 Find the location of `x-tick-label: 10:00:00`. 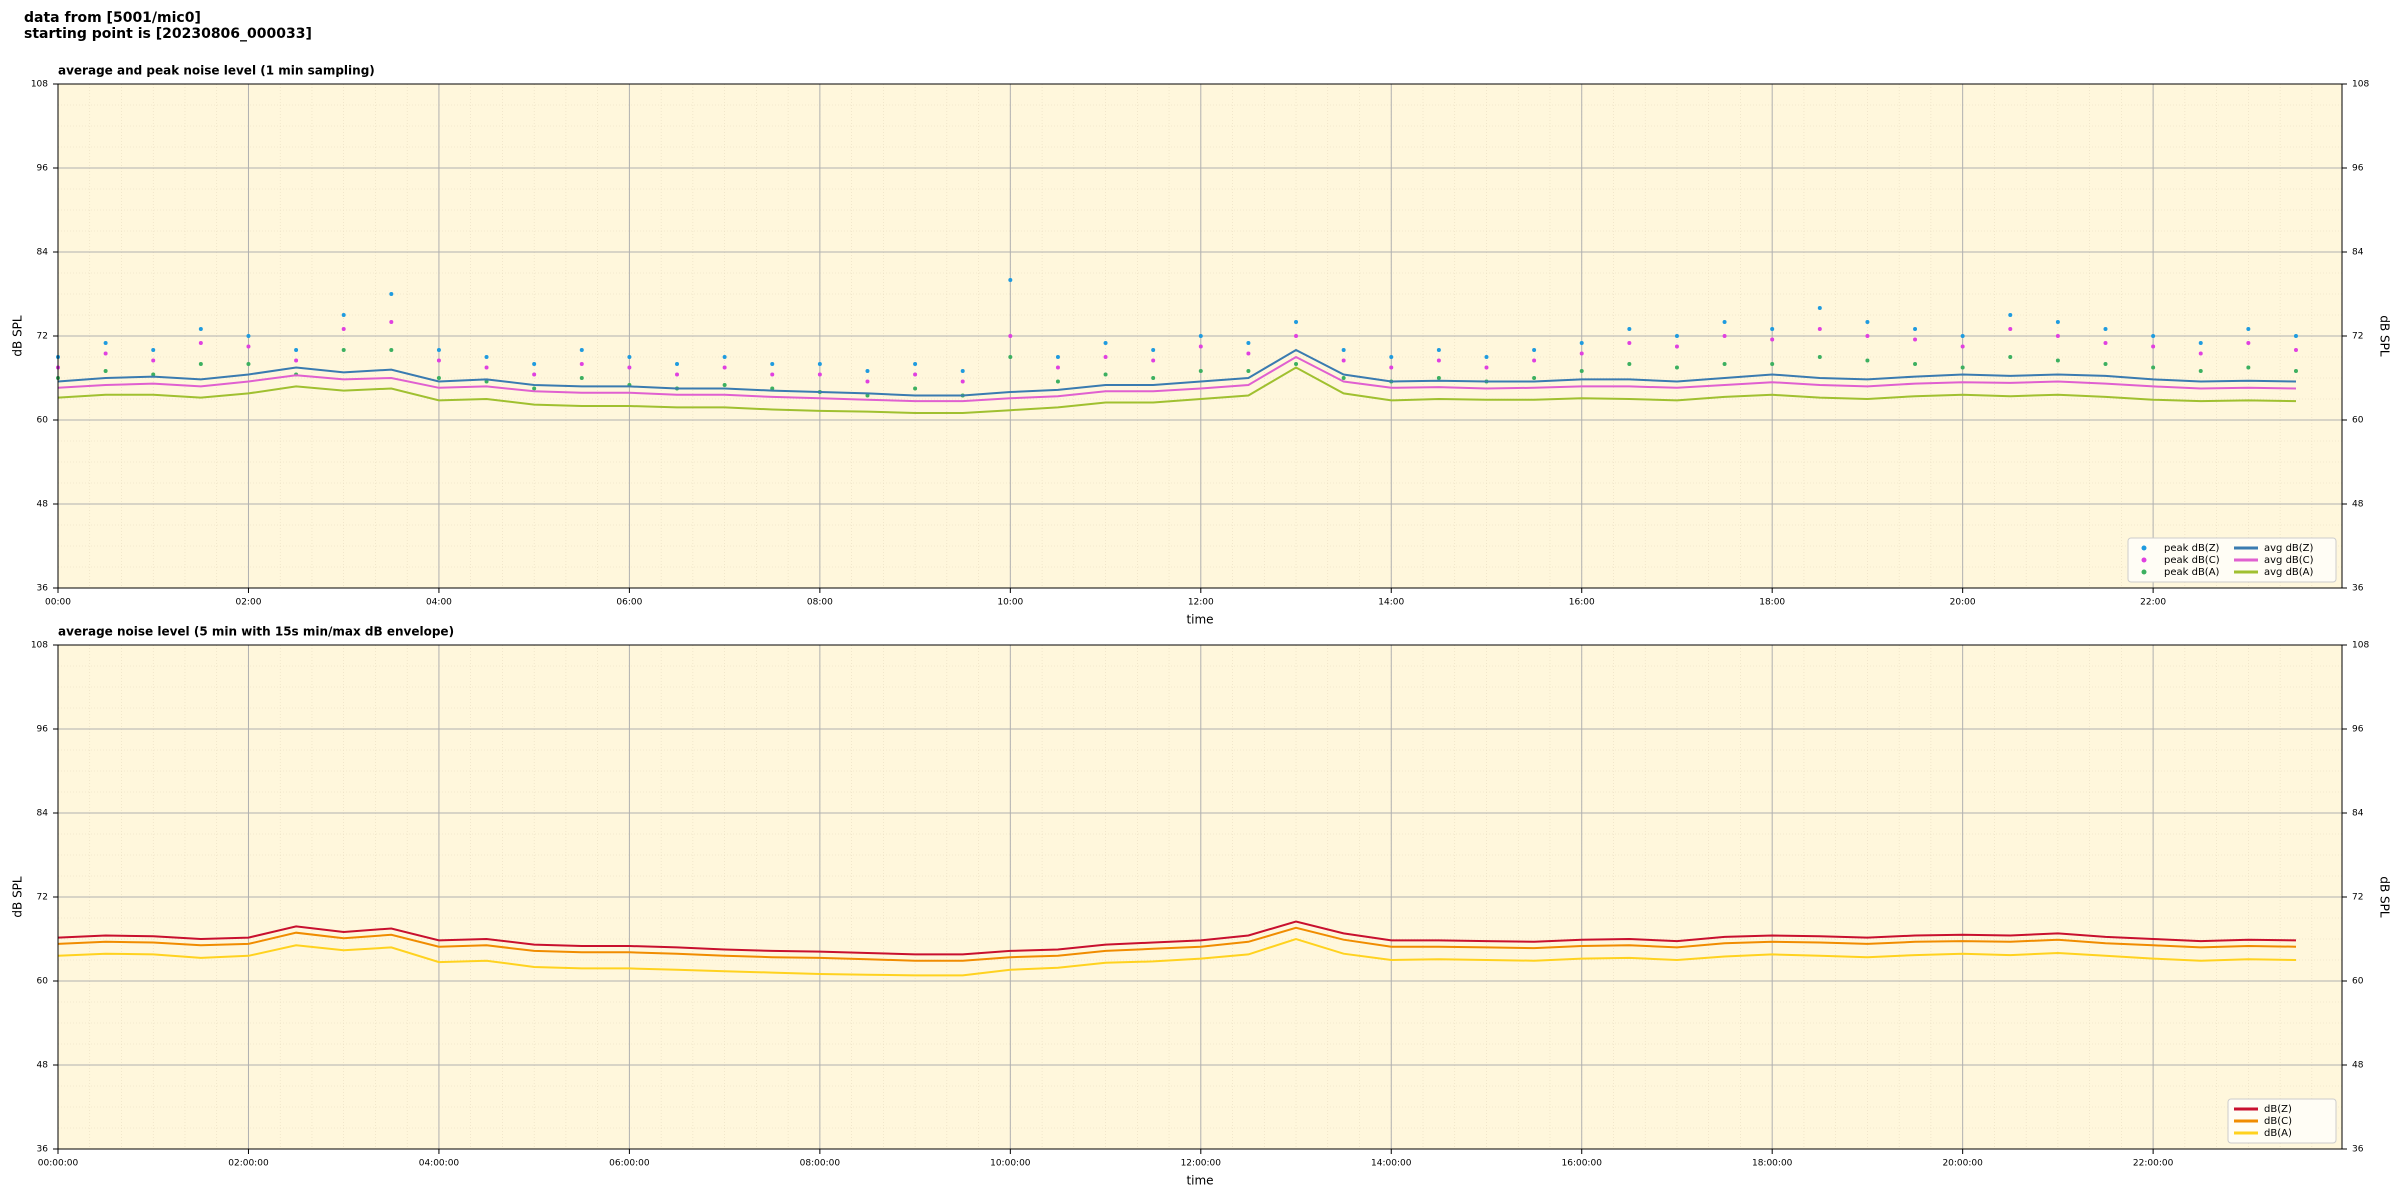

x-tick-label: 10:00:00 is located at coordinates (1010, 1164).